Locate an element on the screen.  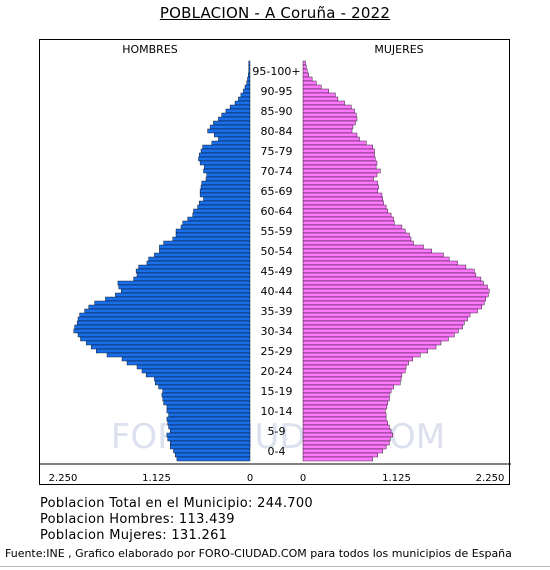
x-tick-label-women: 1.125 is located at coordinates (396, 478).